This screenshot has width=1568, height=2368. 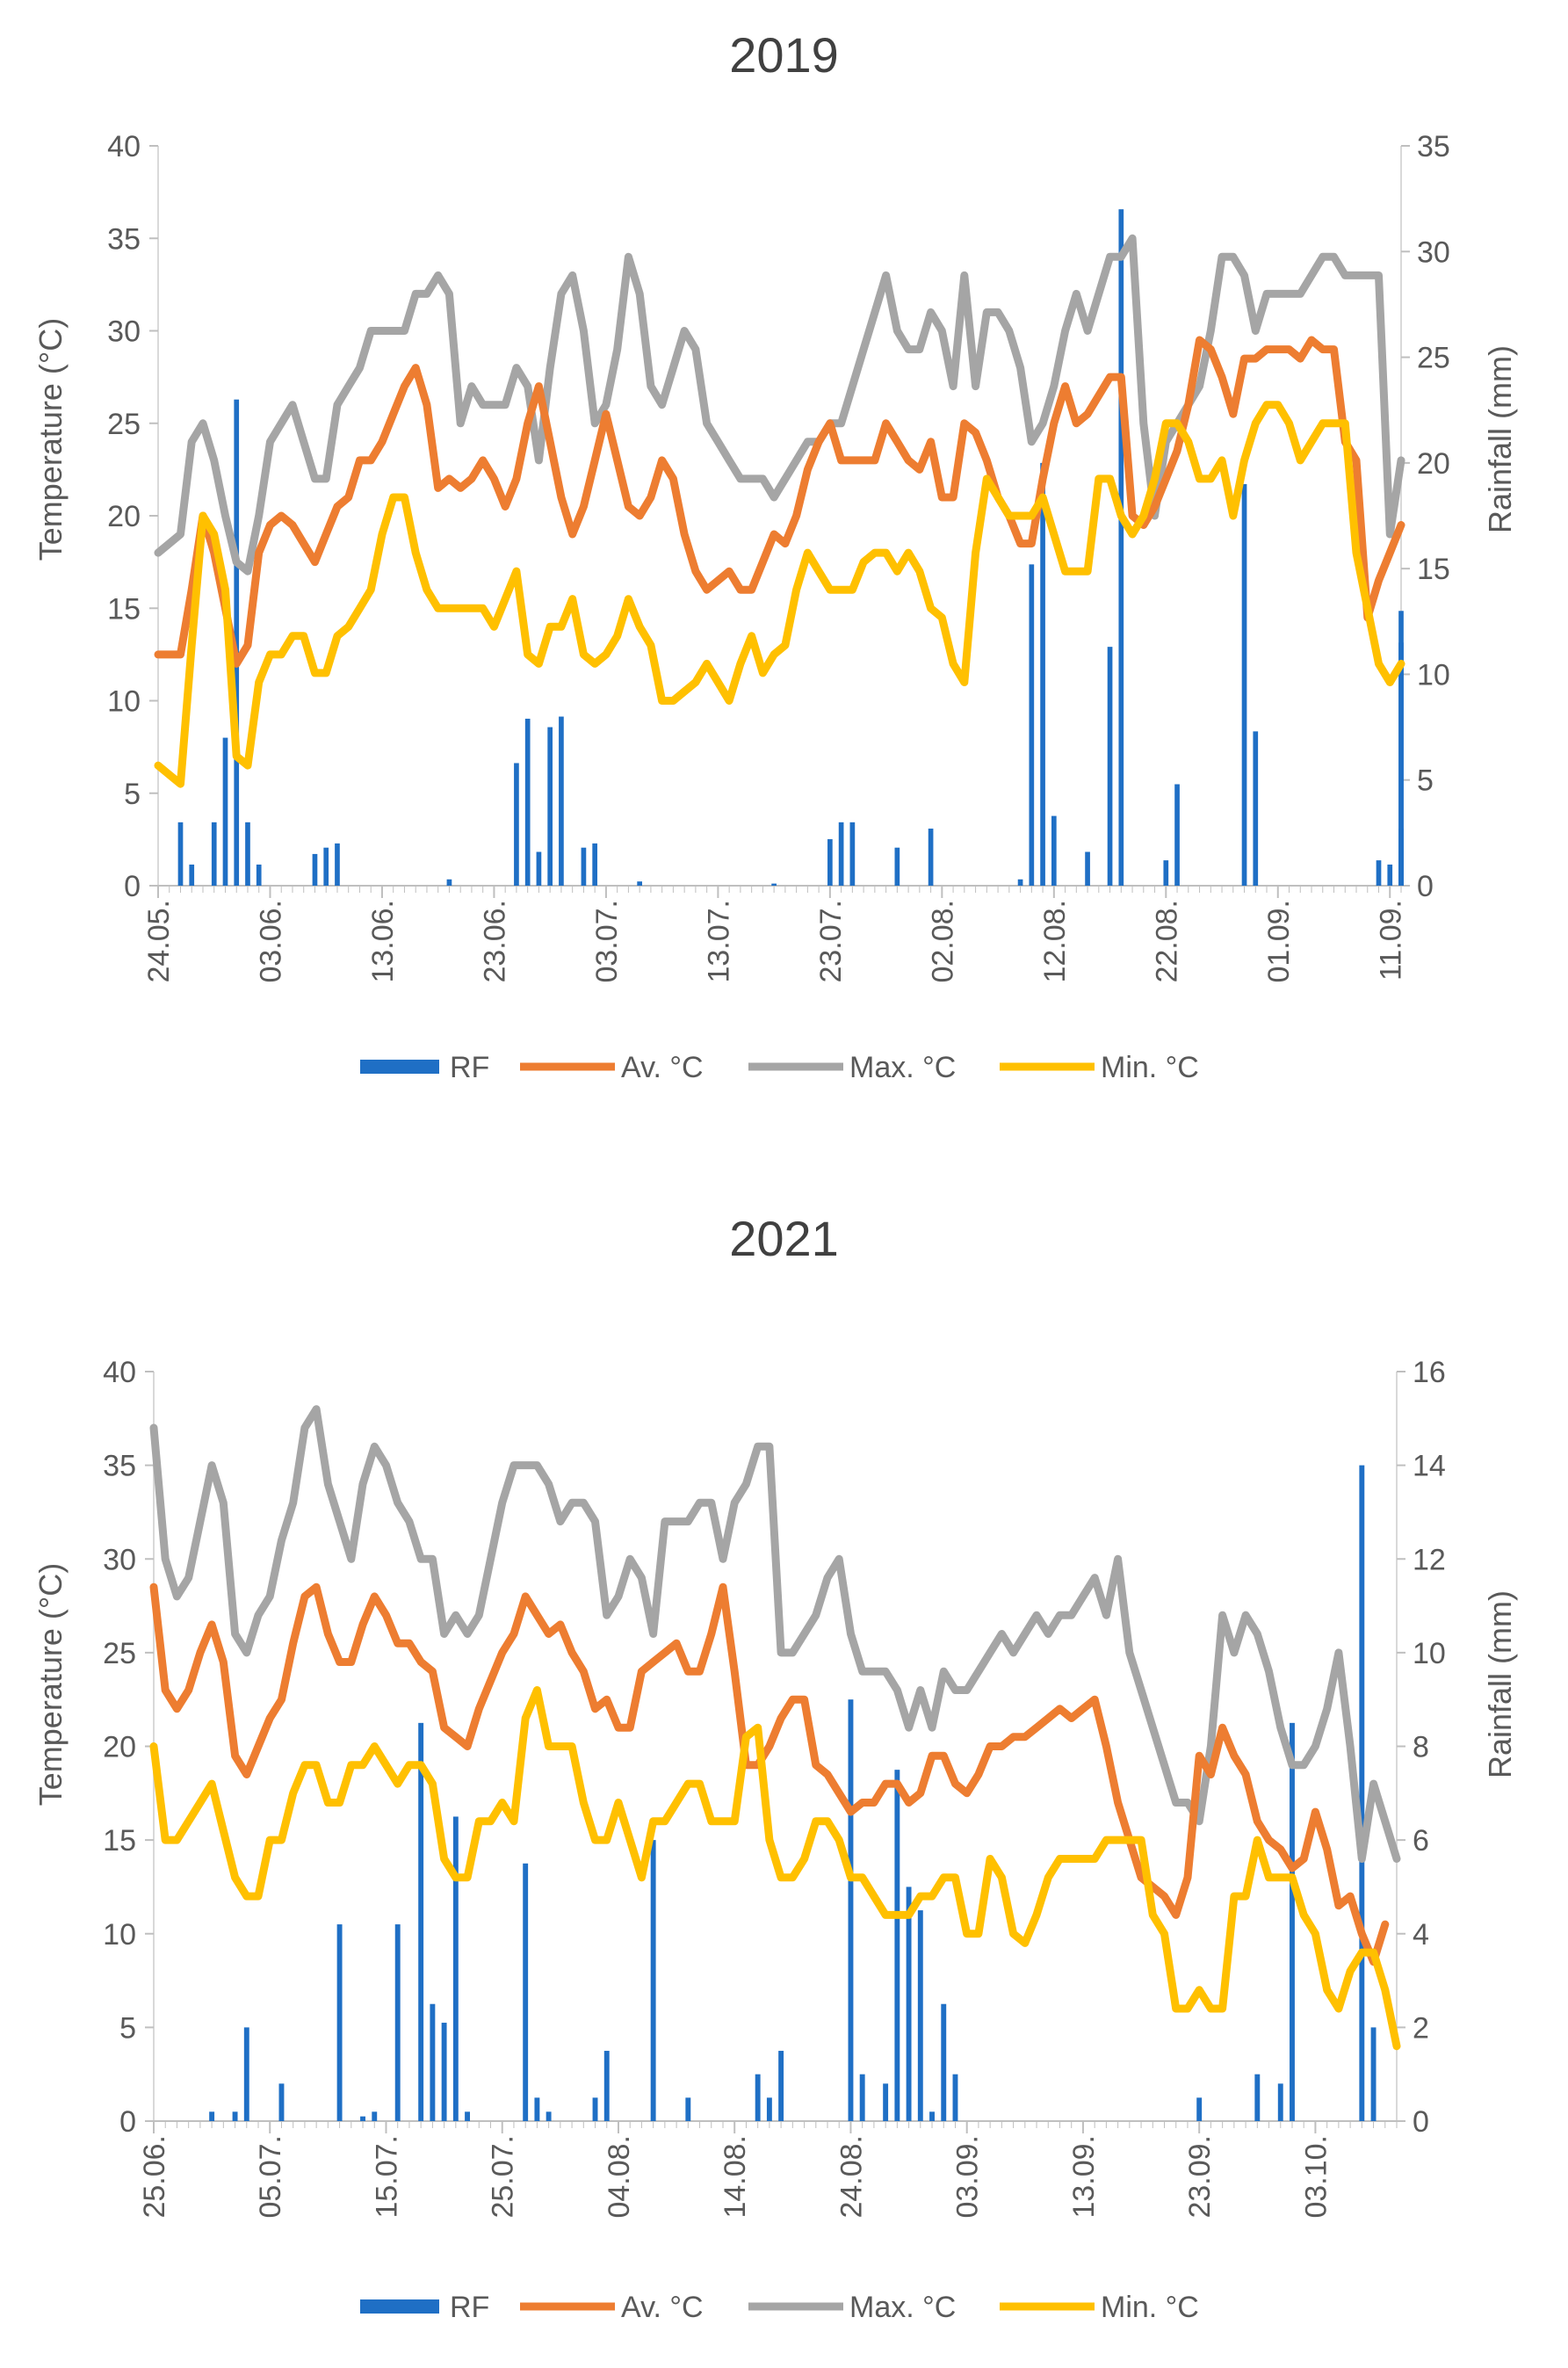 I want to click on y2-tick-label: 12, so click(x=1430, y=1559).